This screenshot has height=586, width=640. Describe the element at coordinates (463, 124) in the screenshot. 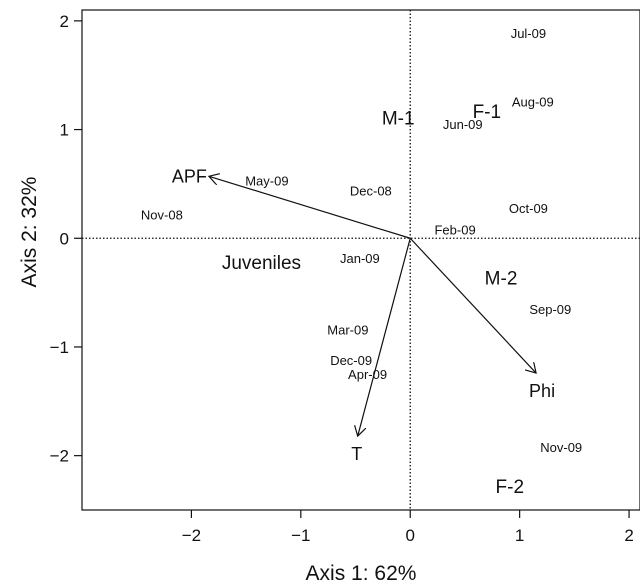

I see `sample-label: Jun-09` at that location.